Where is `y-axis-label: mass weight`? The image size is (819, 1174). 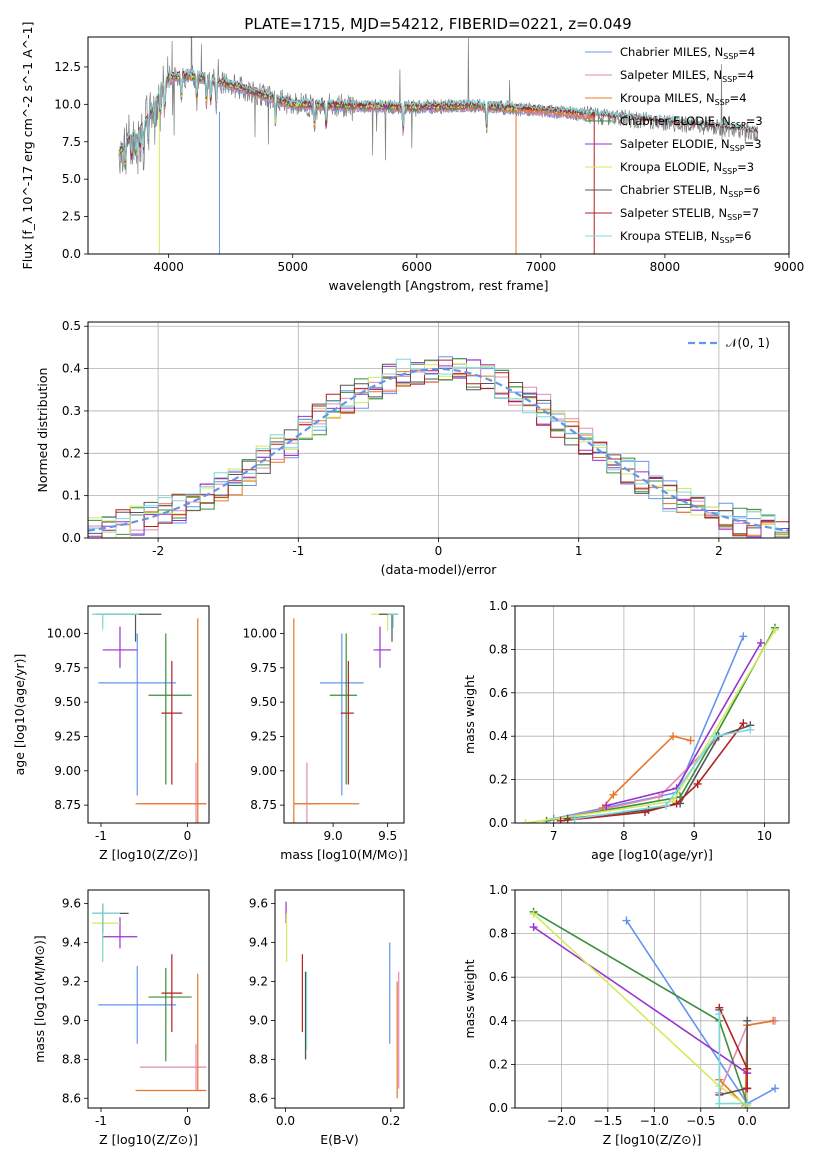 y-axis-label: mass weight is located at coordinates (469, 998).